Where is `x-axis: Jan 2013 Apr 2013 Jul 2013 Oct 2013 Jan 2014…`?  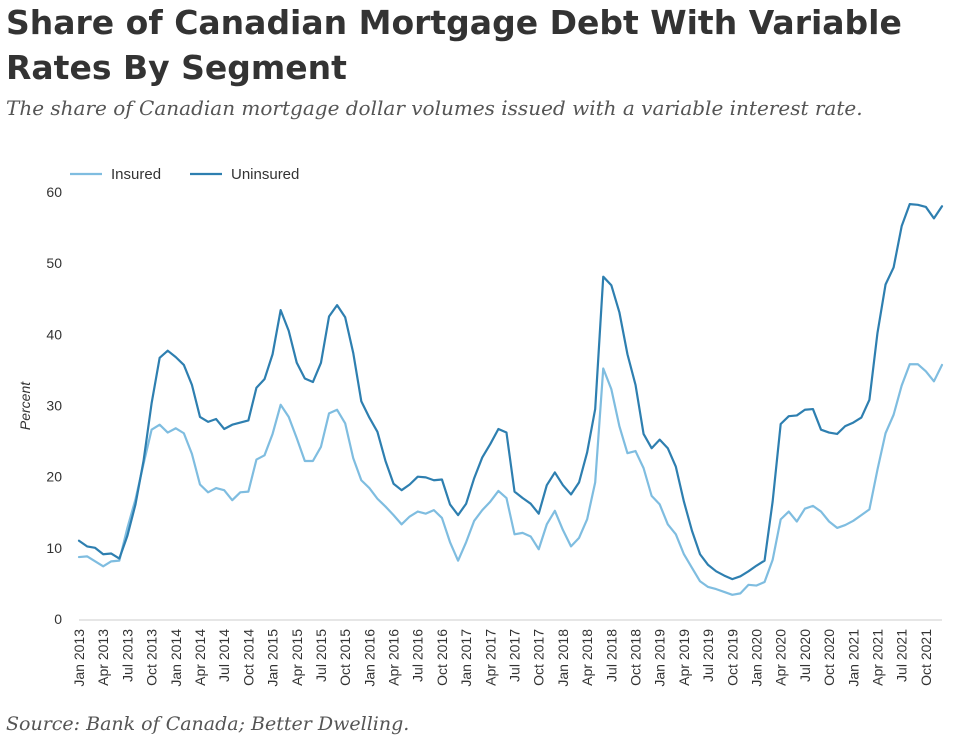
x-axis: Jan 2013 Apr 2013 Jul 2013 Oct 2013 Jan 2014… is located at coordinates (506, 653).